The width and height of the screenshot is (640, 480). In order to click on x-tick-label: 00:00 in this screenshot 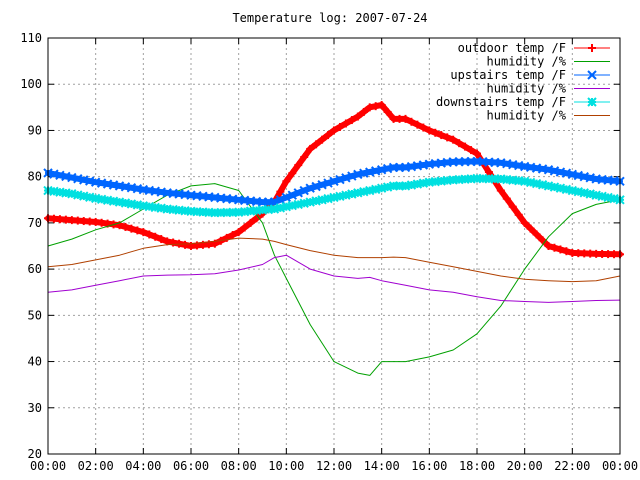, I will do `click(48, 466)`.